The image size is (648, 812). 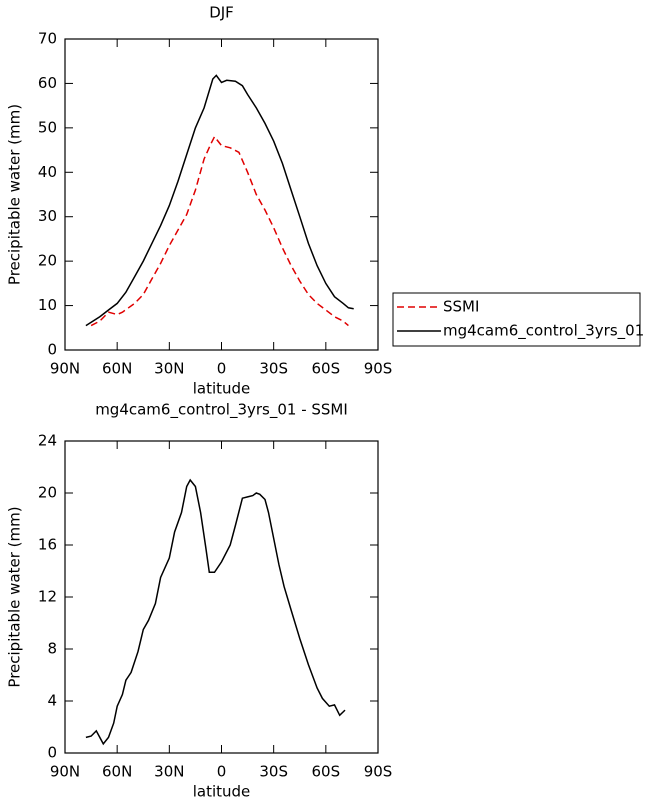 What do you see at coordinates (221, 13) in the screenshot?
I see `chart-title: DJF` at bounding box center [221, 13].